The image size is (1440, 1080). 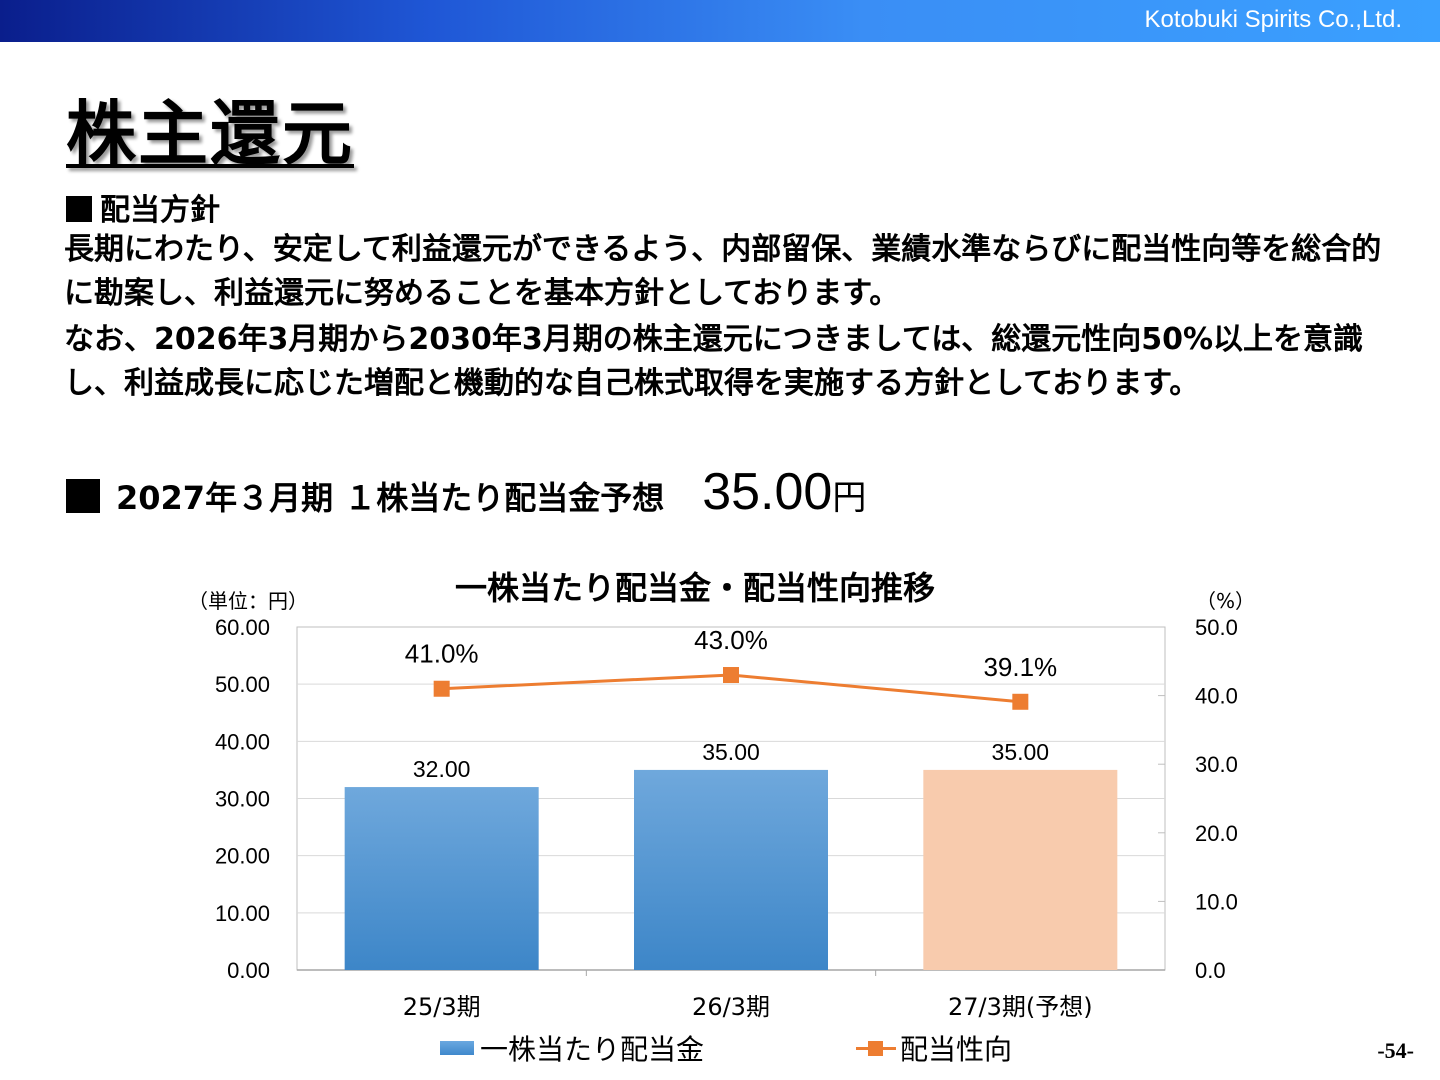 What do you see at coordinates (767, 492) in the screenshot?
I see `forecast-value: 35.00` at bounding box center [767, 492].